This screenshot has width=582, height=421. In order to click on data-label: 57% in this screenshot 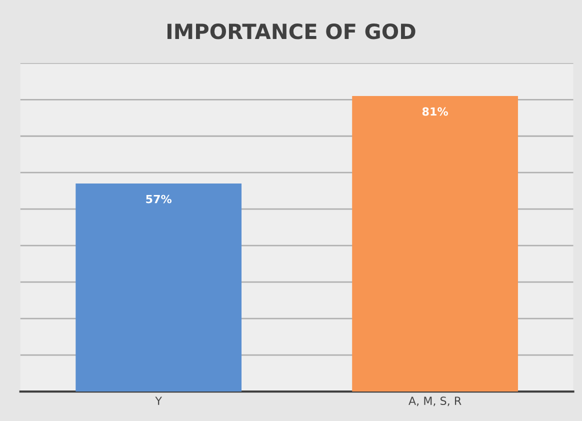, I will do `click(159, 199)`.